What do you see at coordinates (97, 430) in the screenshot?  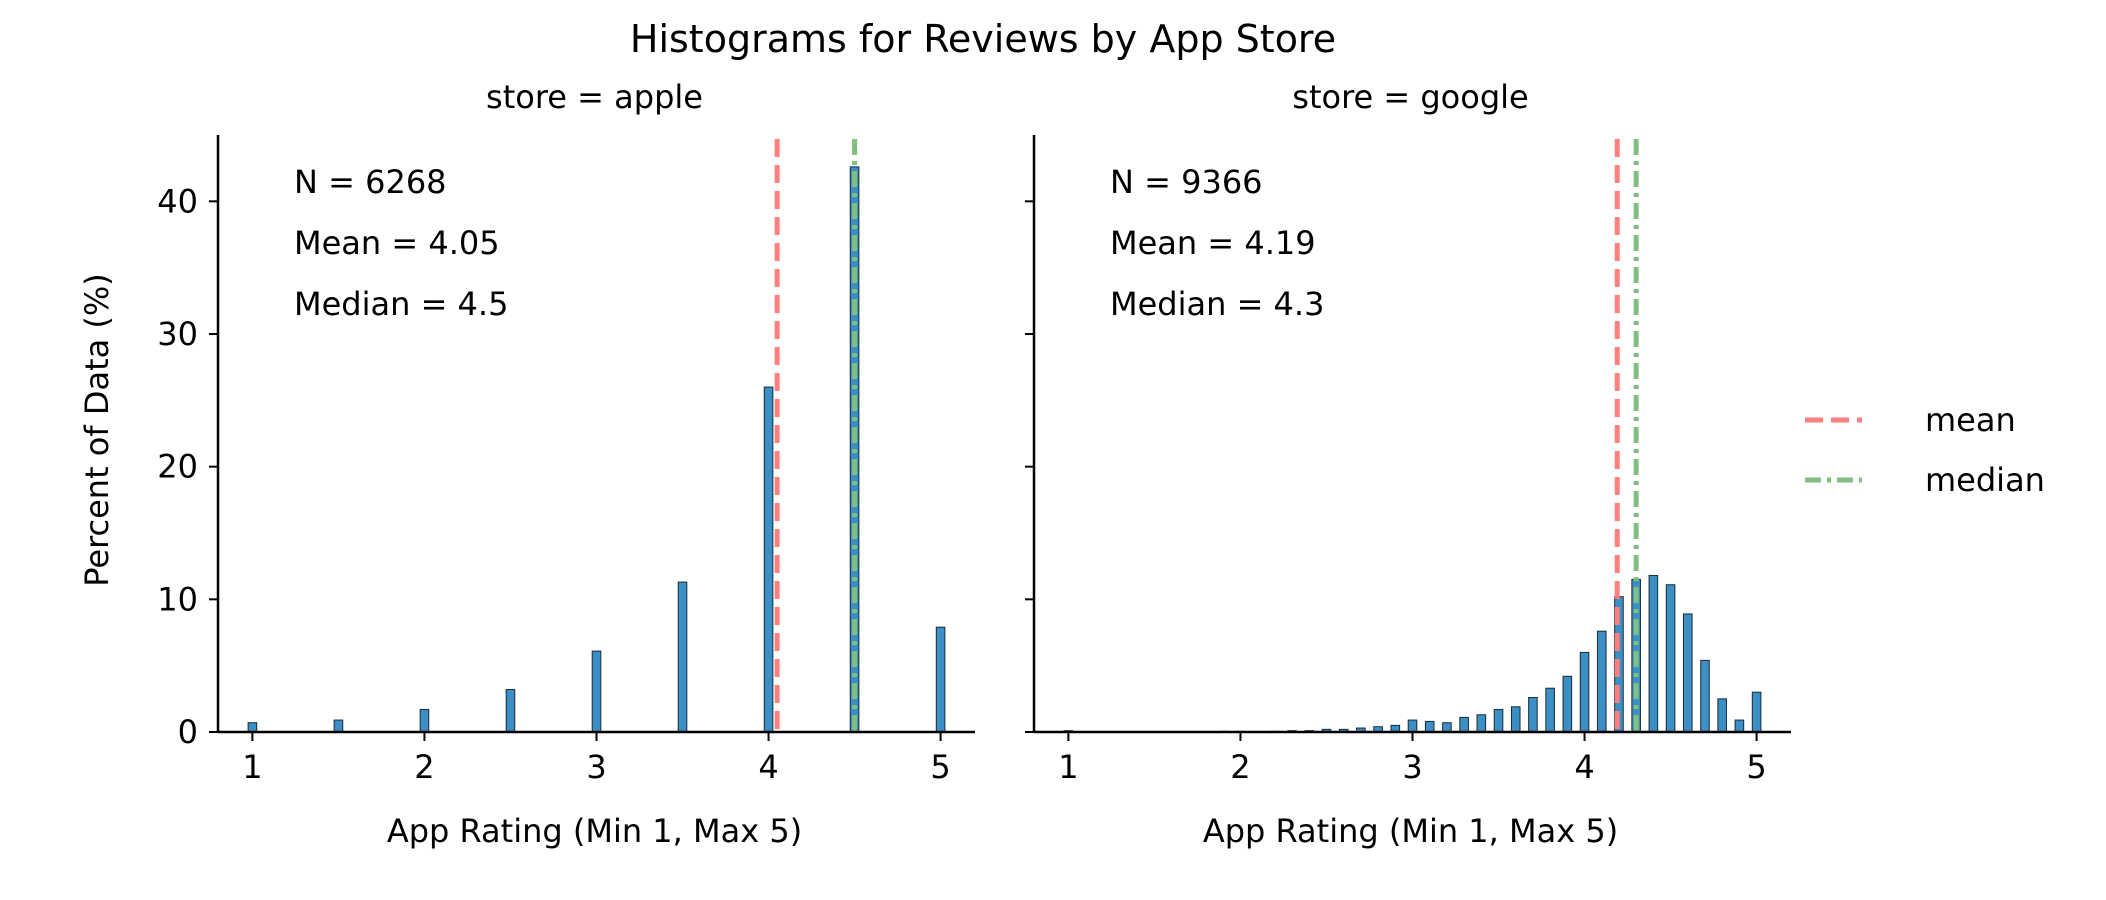 I see `y-axis-label: Percent of Data (%)` at bounding box center [97, 430].